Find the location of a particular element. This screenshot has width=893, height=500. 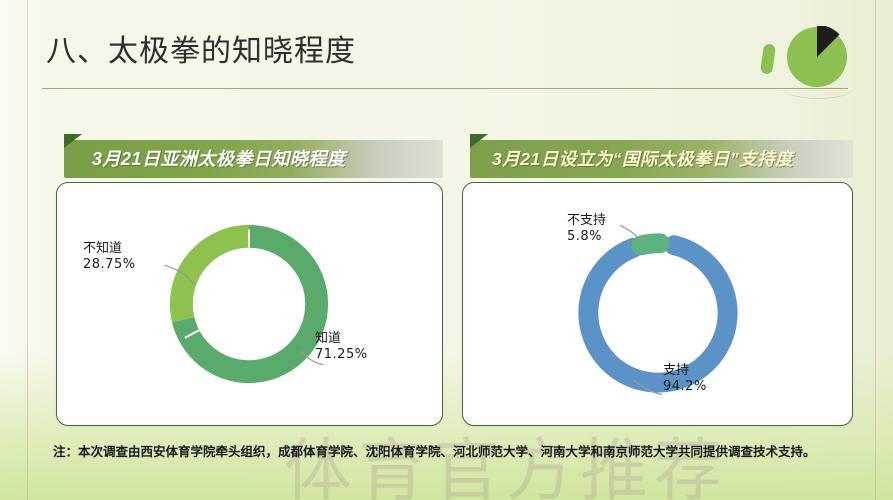

donut-svg-awareness is located at coordinates (246, 304).